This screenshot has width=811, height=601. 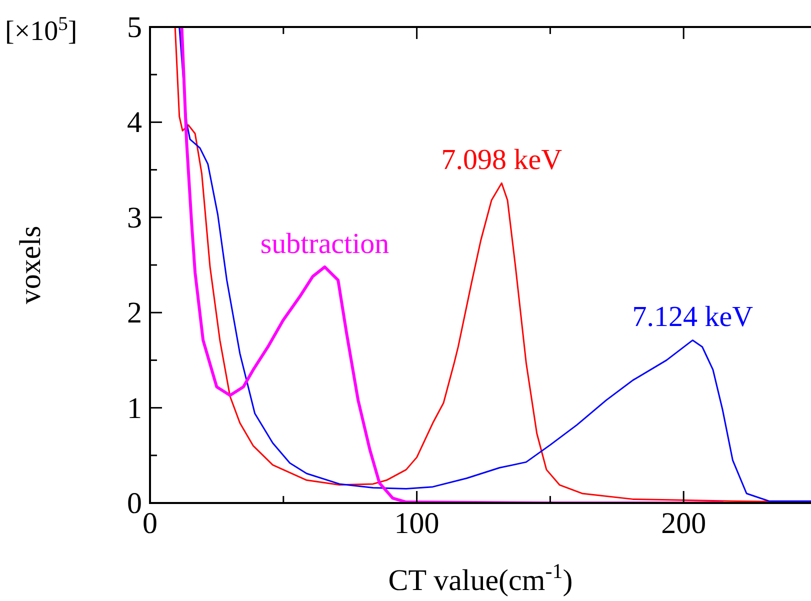 What do you see at coordinates (480, 578) in the screenshot?
I see `x-axis-title: CT value(cm$^{-1}$)` at bounding box center [480, 578].